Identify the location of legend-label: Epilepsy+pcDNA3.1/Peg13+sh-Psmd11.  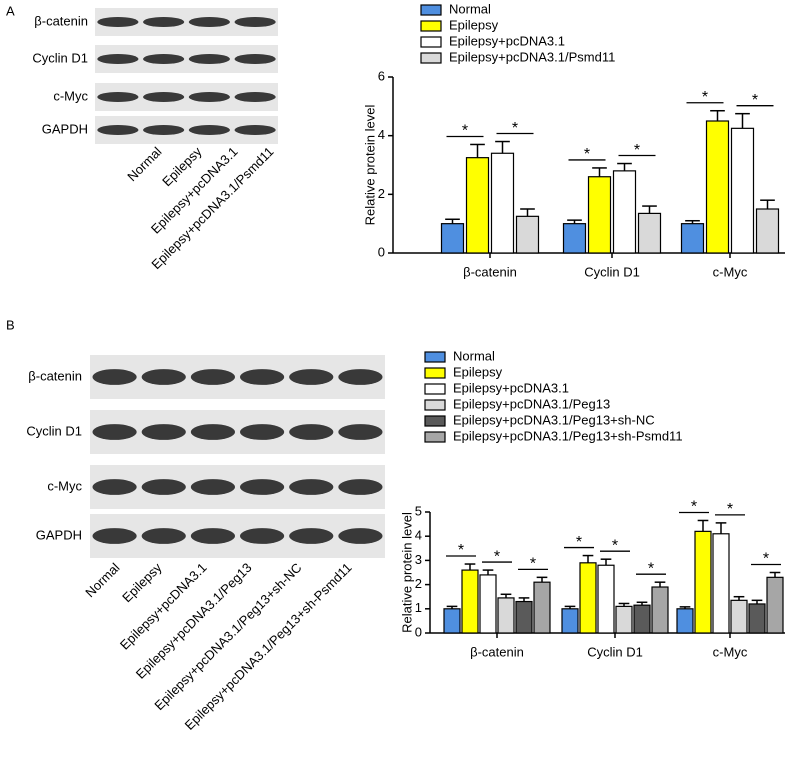
(568, 435).